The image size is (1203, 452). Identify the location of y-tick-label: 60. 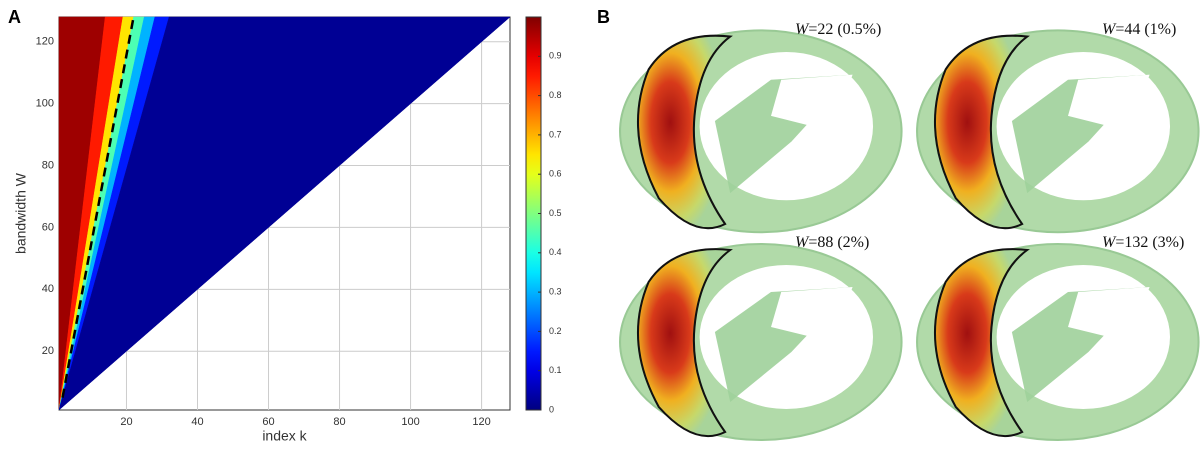
(48, 227).